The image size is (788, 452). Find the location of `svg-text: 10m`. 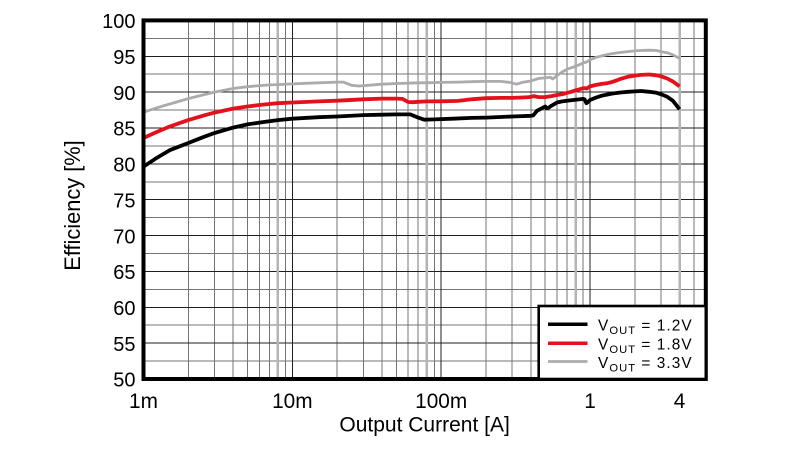

svg-text: 10m is located at coordinates (292, 401).